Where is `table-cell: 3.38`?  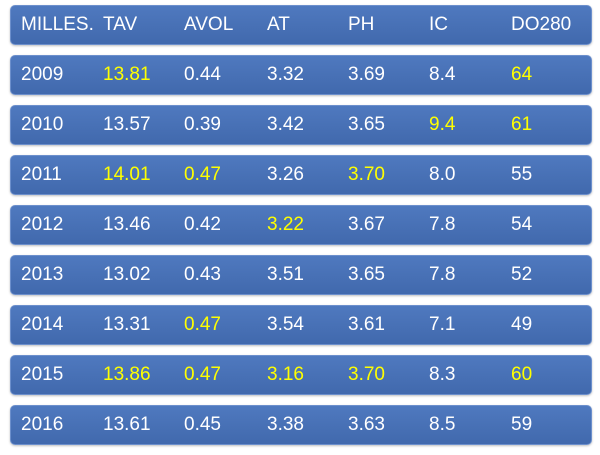 table-cell: 3.38 is located at coordinates (285, 424).